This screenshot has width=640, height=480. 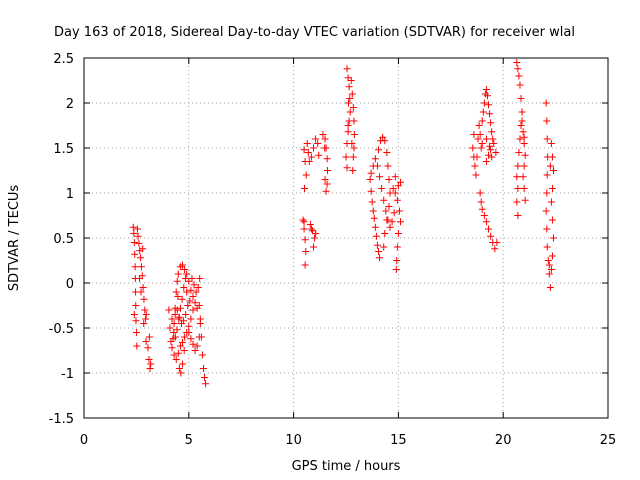 What do you see at coordinates (70, 194) in the screenshot?
I see `y-tick-label: 1` at bounding box center [70, 194].